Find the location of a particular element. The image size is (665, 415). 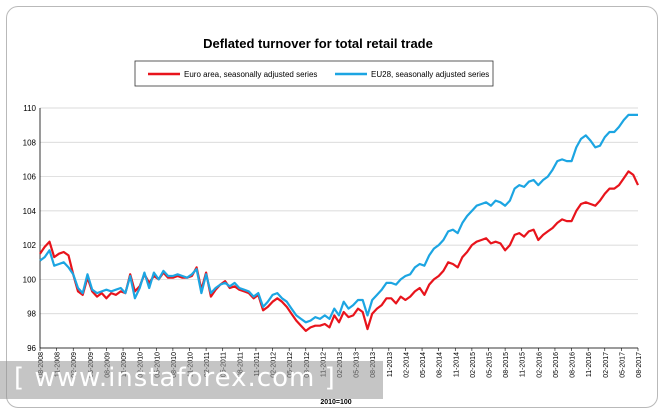

x-tick-label: 11-2013 is located at coordinates (390, 364).